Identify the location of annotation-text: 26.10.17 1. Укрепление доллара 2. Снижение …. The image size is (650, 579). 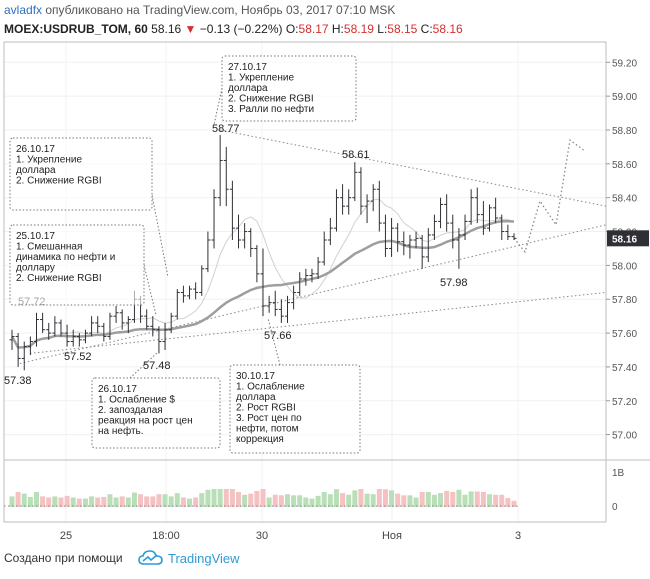
(59, 165).